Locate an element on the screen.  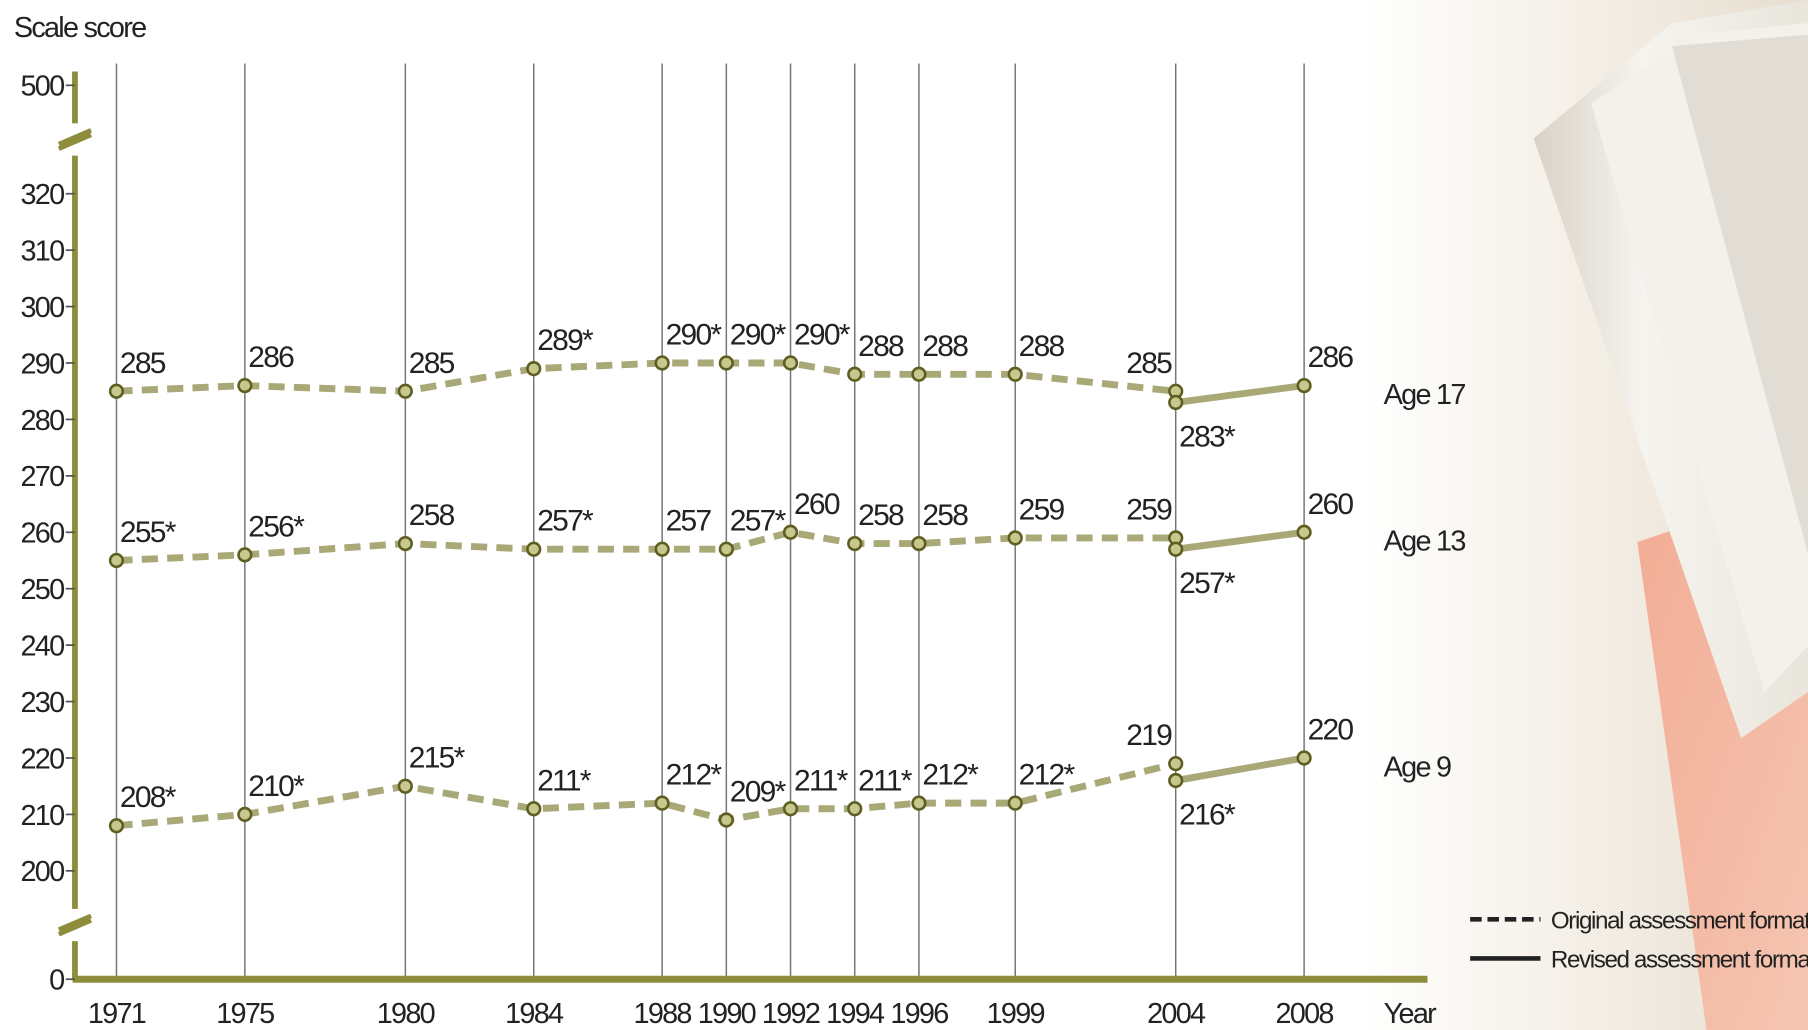
x-tick-label: 1992 is located at coordinates (791, 1014).